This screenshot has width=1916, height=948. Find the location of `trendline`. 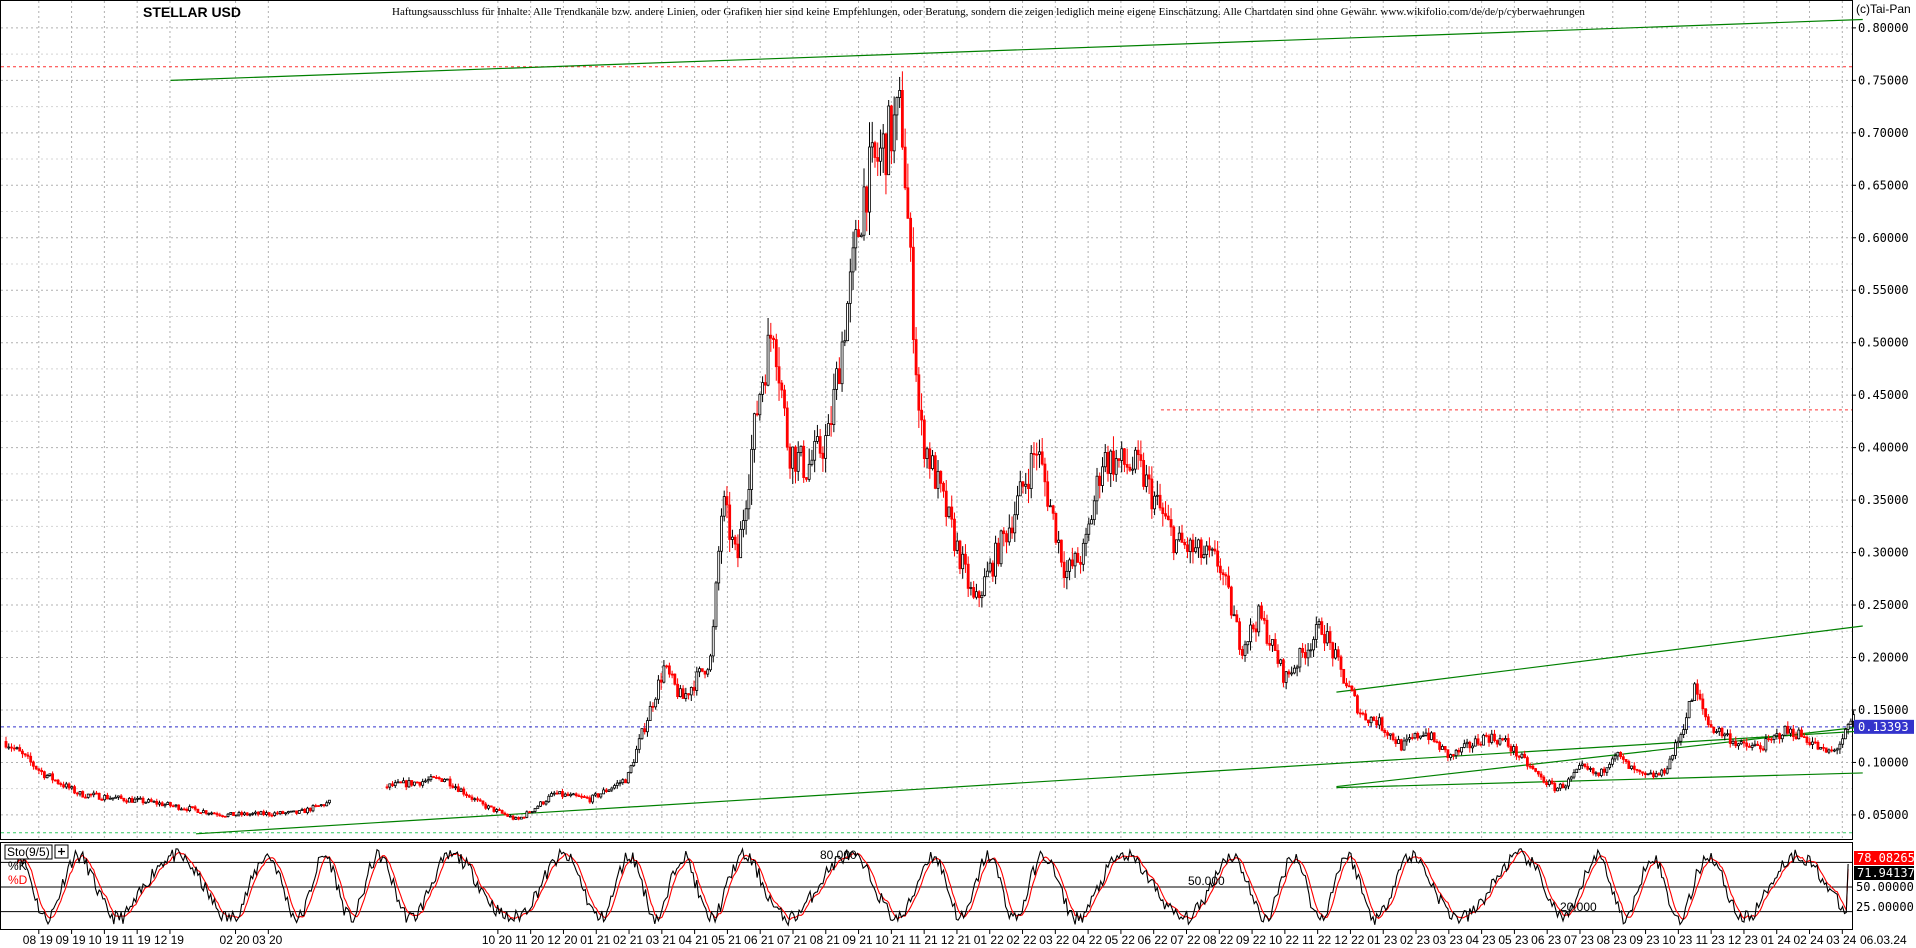

trendline is located at coordinates (1599, 659).